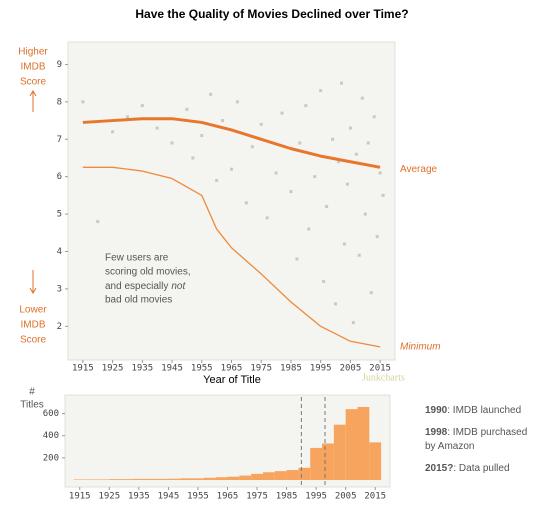 This screenshot has height=505, width=551. Describe the element at coordinates (473, 410) in the screenshot. I see `note: 1990: IMDB launched` at that location.